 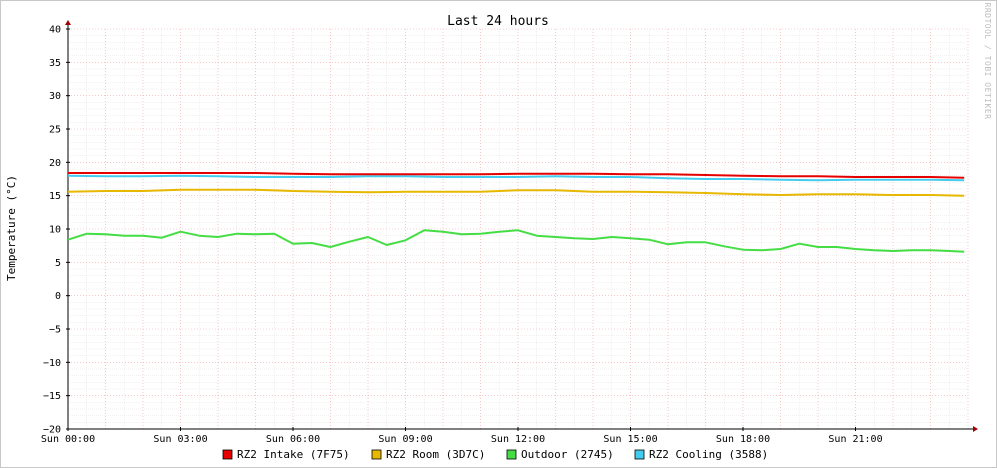 I want to click on rrdtool-watermark: RRDTOOL / TOBI OETIKER, so click(x=987, y=61).